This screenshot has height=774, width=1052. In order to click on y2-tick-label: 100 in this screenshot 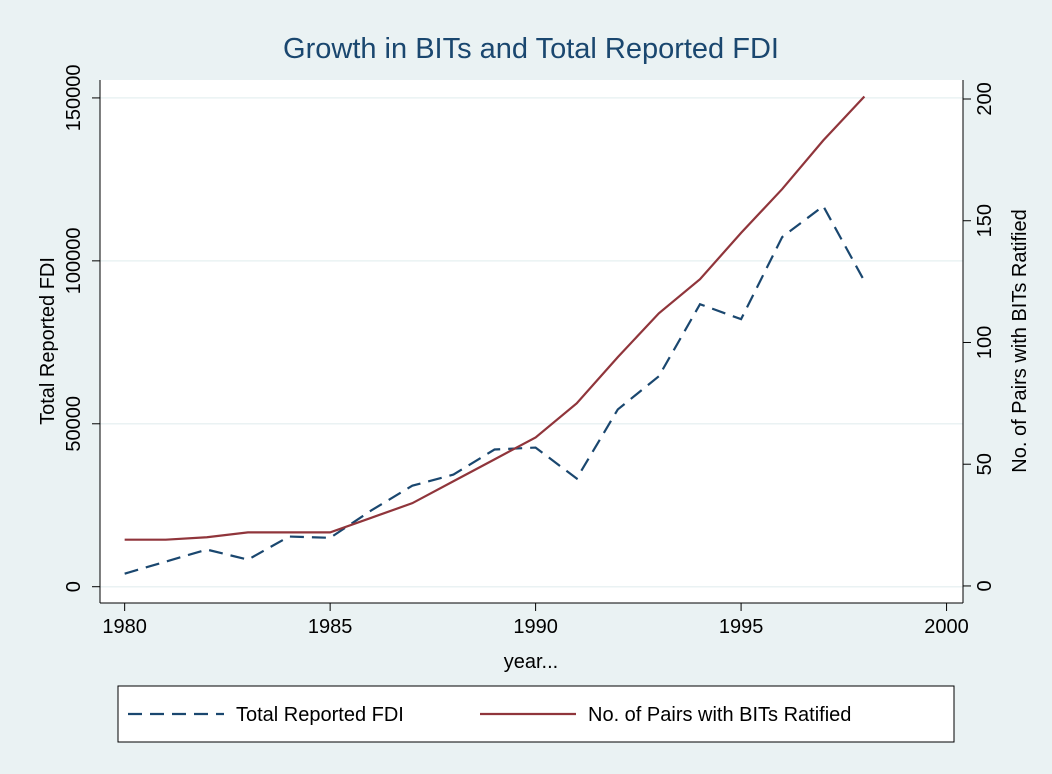, I will do `click(985, 342)`.